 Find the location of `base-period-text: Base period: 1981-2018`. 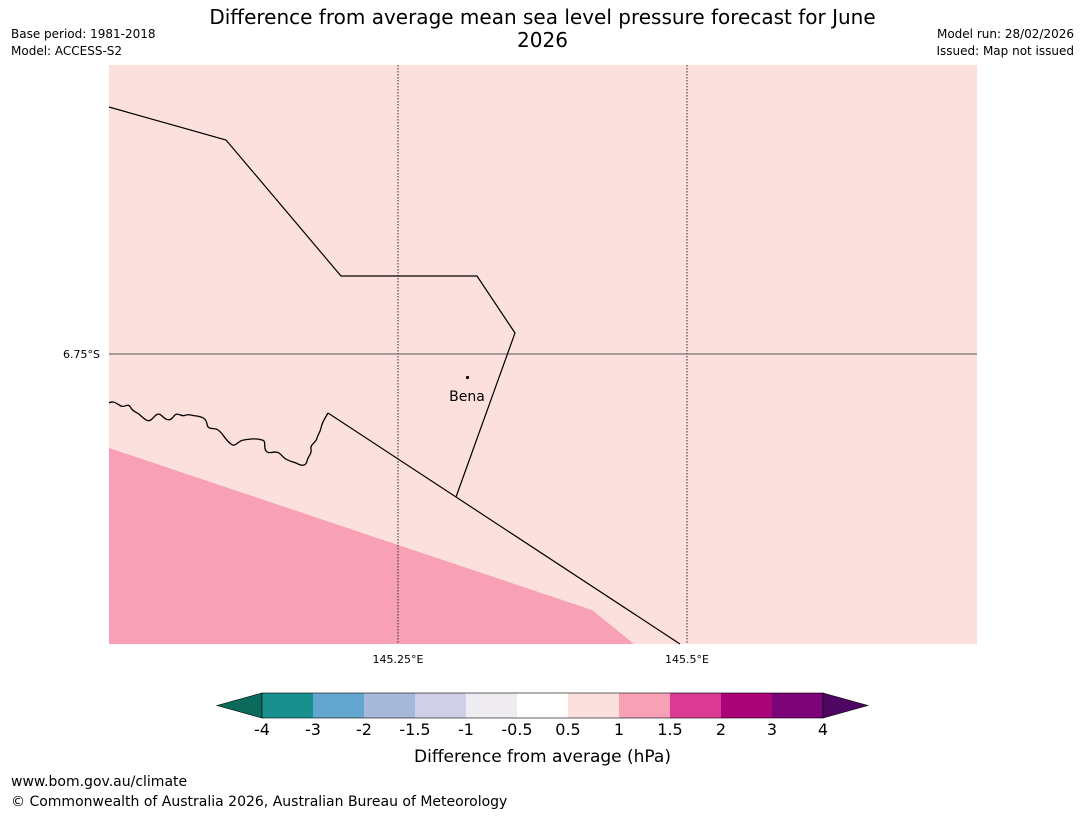

base-period-text: Base period: 1981-2018 is located at coordinates (83, 34).